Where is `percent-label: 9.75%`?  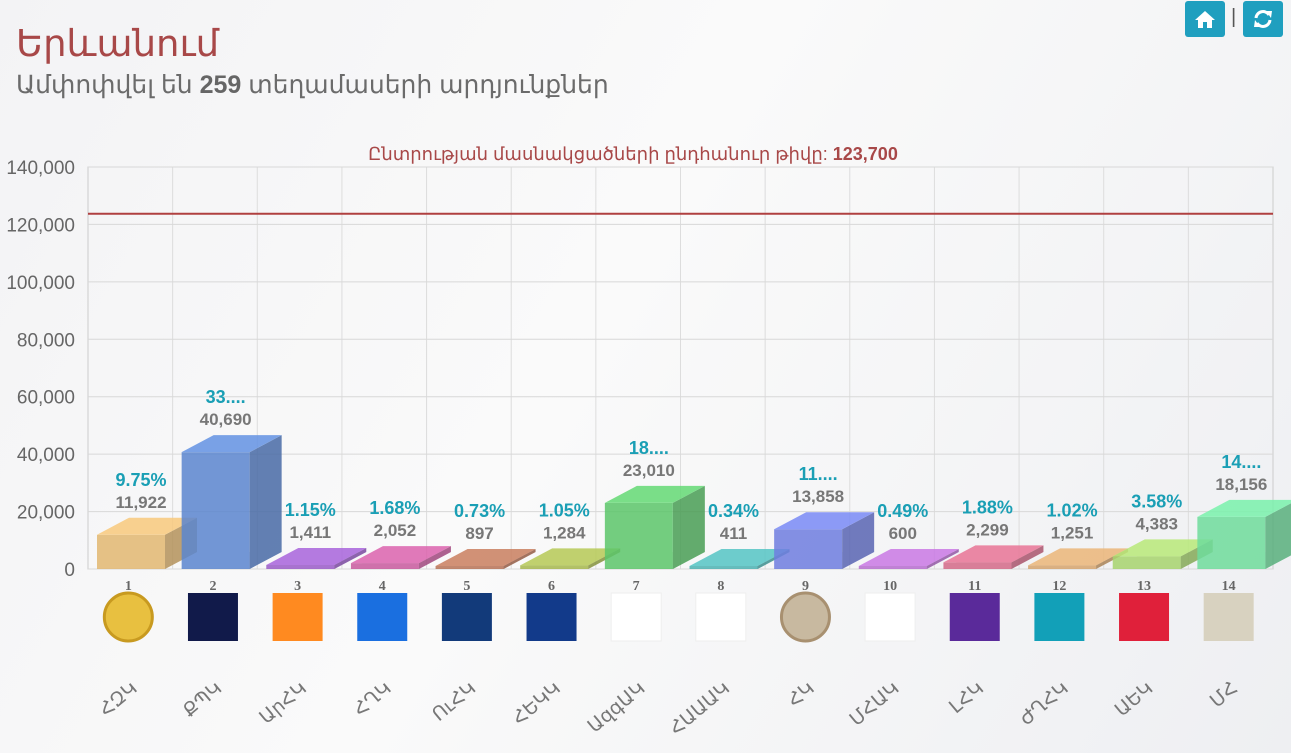
percent-label: 9.75% is located at coordinates (140, 480).